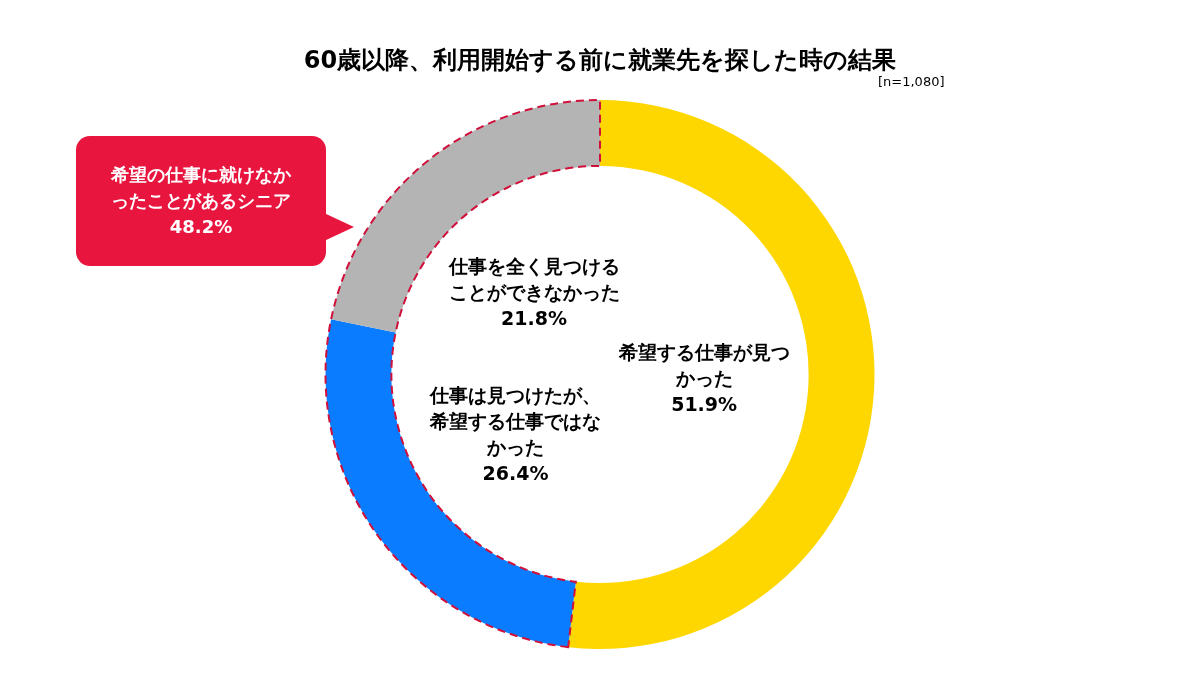 Image resolution: width=1200 pixels, height=675 pixels. What do you see at coordinates (514, 420) in the screenshot?
I see `slice-label: 仕事は見つけたが、希望する仕事ではなかった` at bounding box center [514, 420].